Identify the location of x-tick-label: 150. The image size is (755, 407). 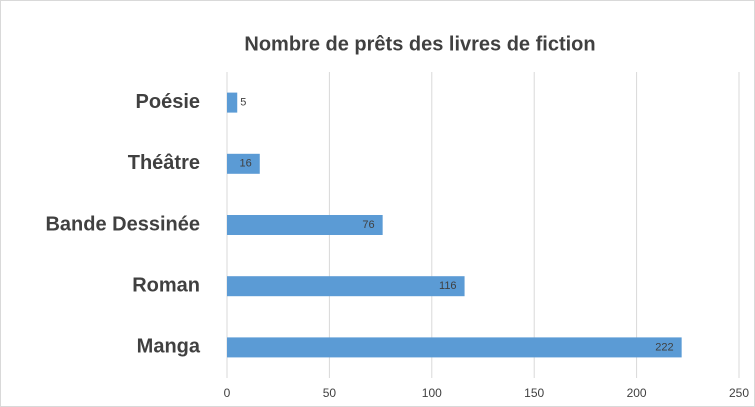
(534, 393).